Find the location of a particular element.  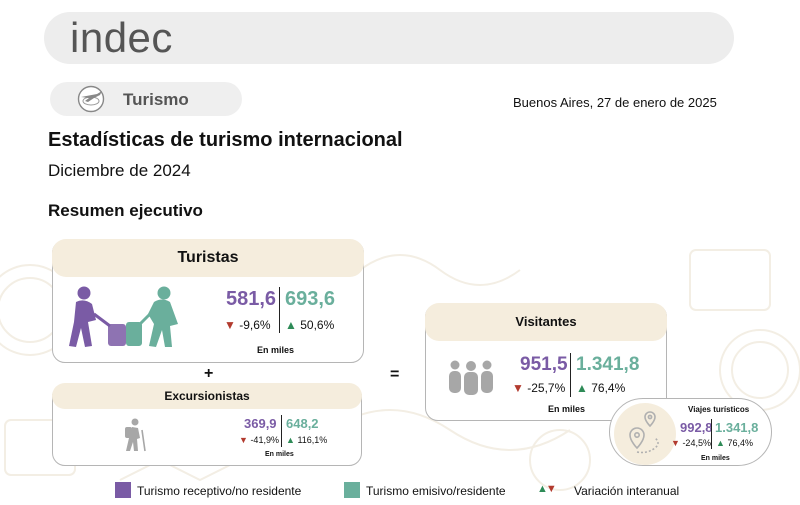

viajes-icon-circle is located at coordinates (645, 434).